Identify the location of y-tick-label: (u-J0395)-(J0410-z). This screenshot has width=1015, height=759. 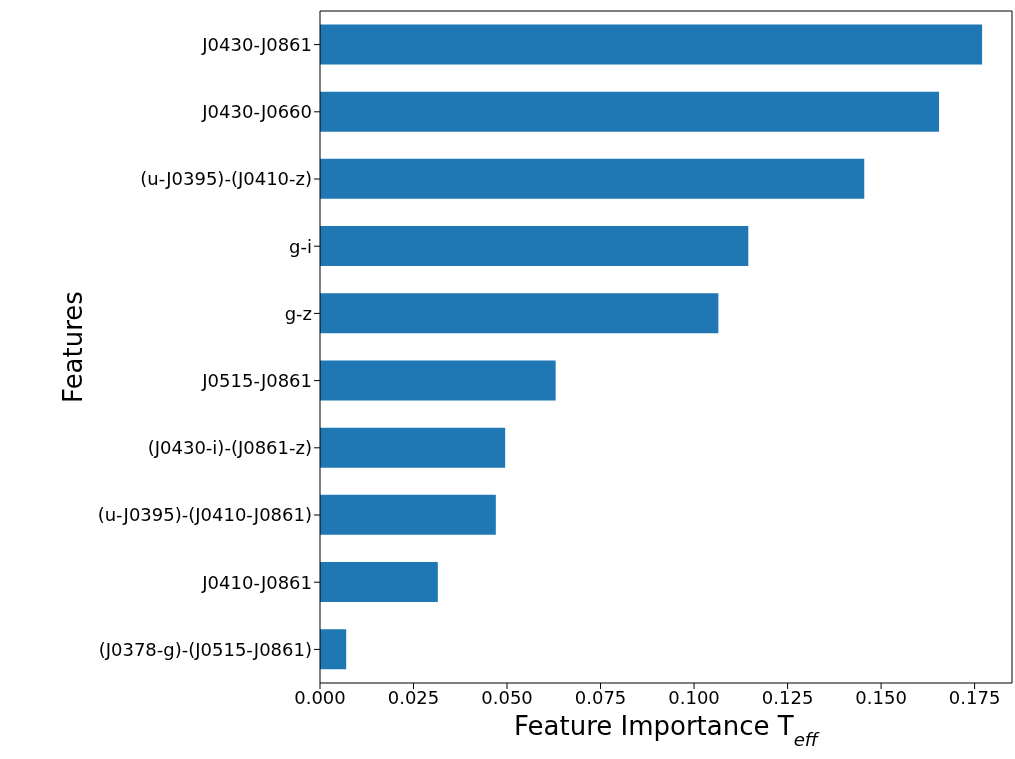
(226, 179).